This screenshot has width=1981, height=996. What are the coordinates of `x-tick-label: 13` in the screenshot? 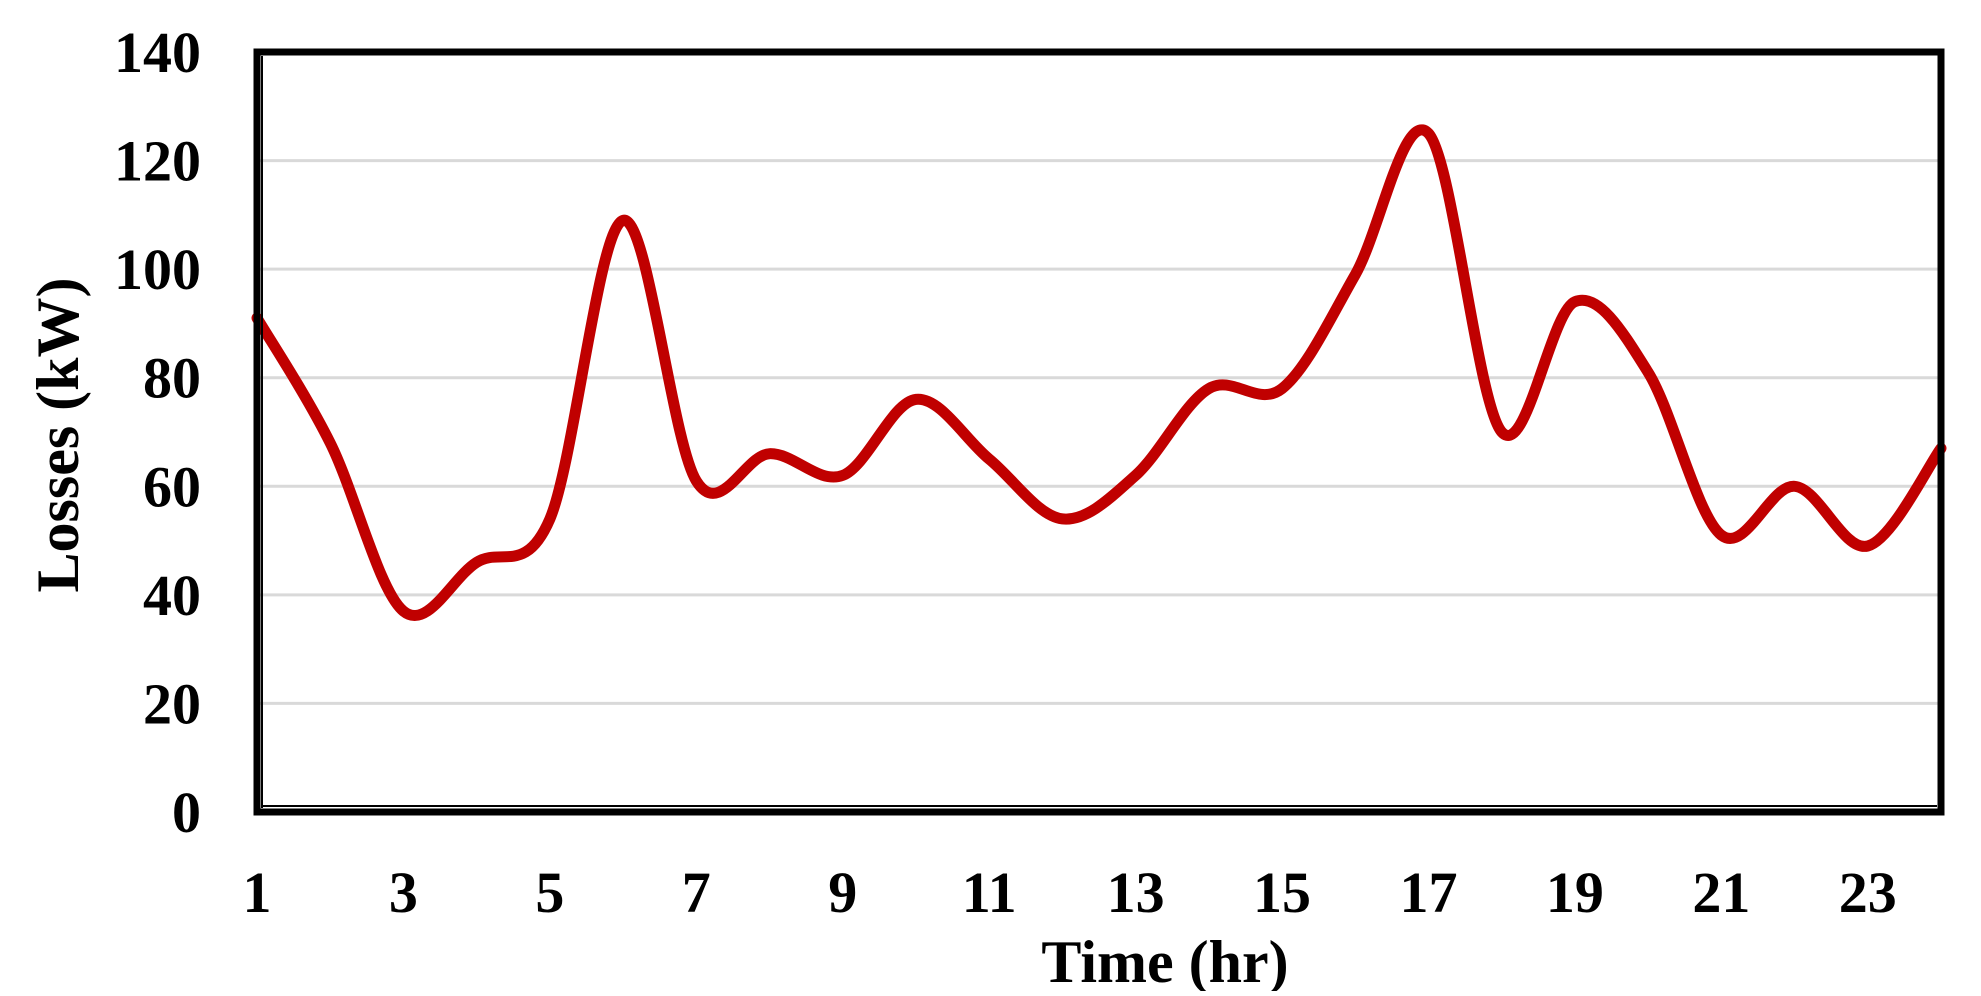 It's located at (1136, 892).